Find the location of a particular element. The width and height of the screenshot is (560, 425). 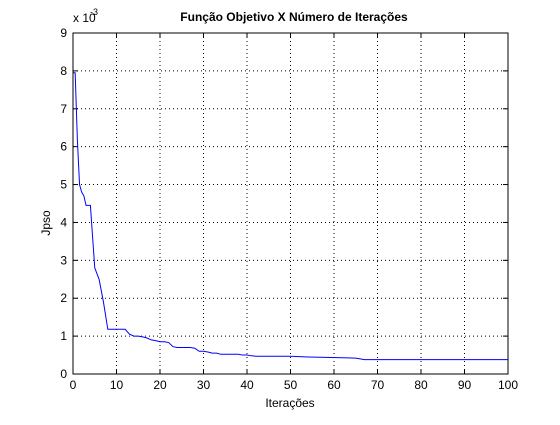

x-tick-label: 90 is located at coordinates (465, 385).